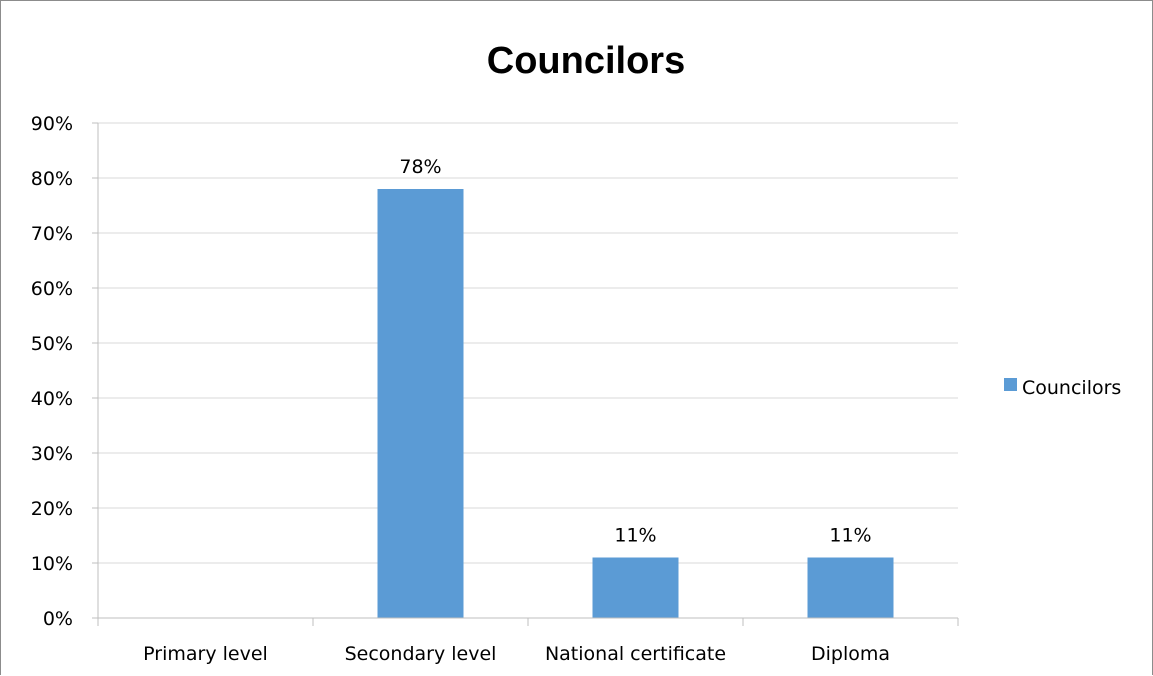  Describe the element at coordinates (52, 234) in the screenshot. I see `y-tick-label: 70%` at that location.